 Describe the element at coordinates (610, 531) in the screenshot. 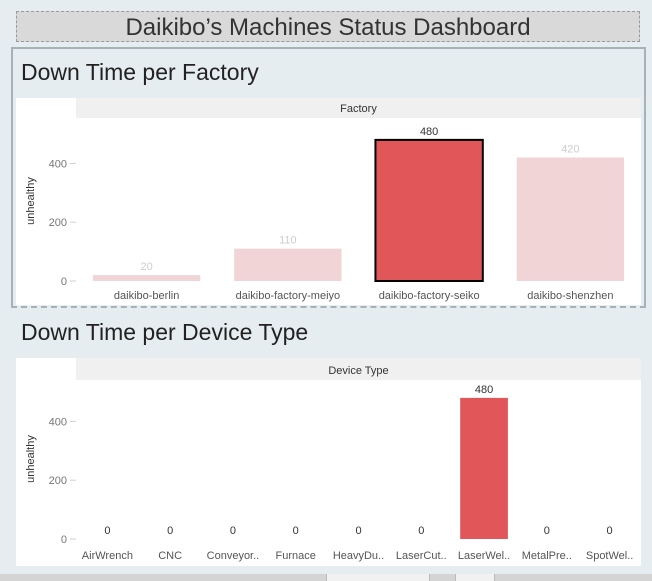

I see `data-label-8: 0` at that location.